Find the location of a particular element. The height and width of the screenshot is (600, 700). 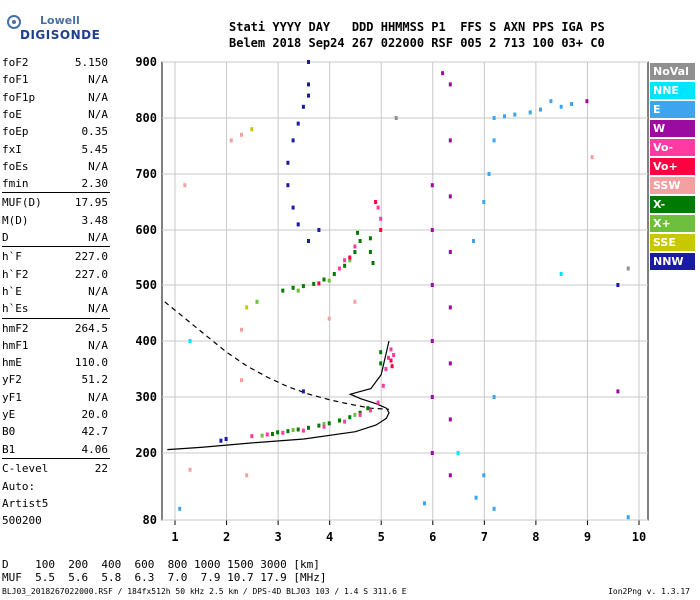

y-tick-label: 800 is located at coordinates (146, 118).